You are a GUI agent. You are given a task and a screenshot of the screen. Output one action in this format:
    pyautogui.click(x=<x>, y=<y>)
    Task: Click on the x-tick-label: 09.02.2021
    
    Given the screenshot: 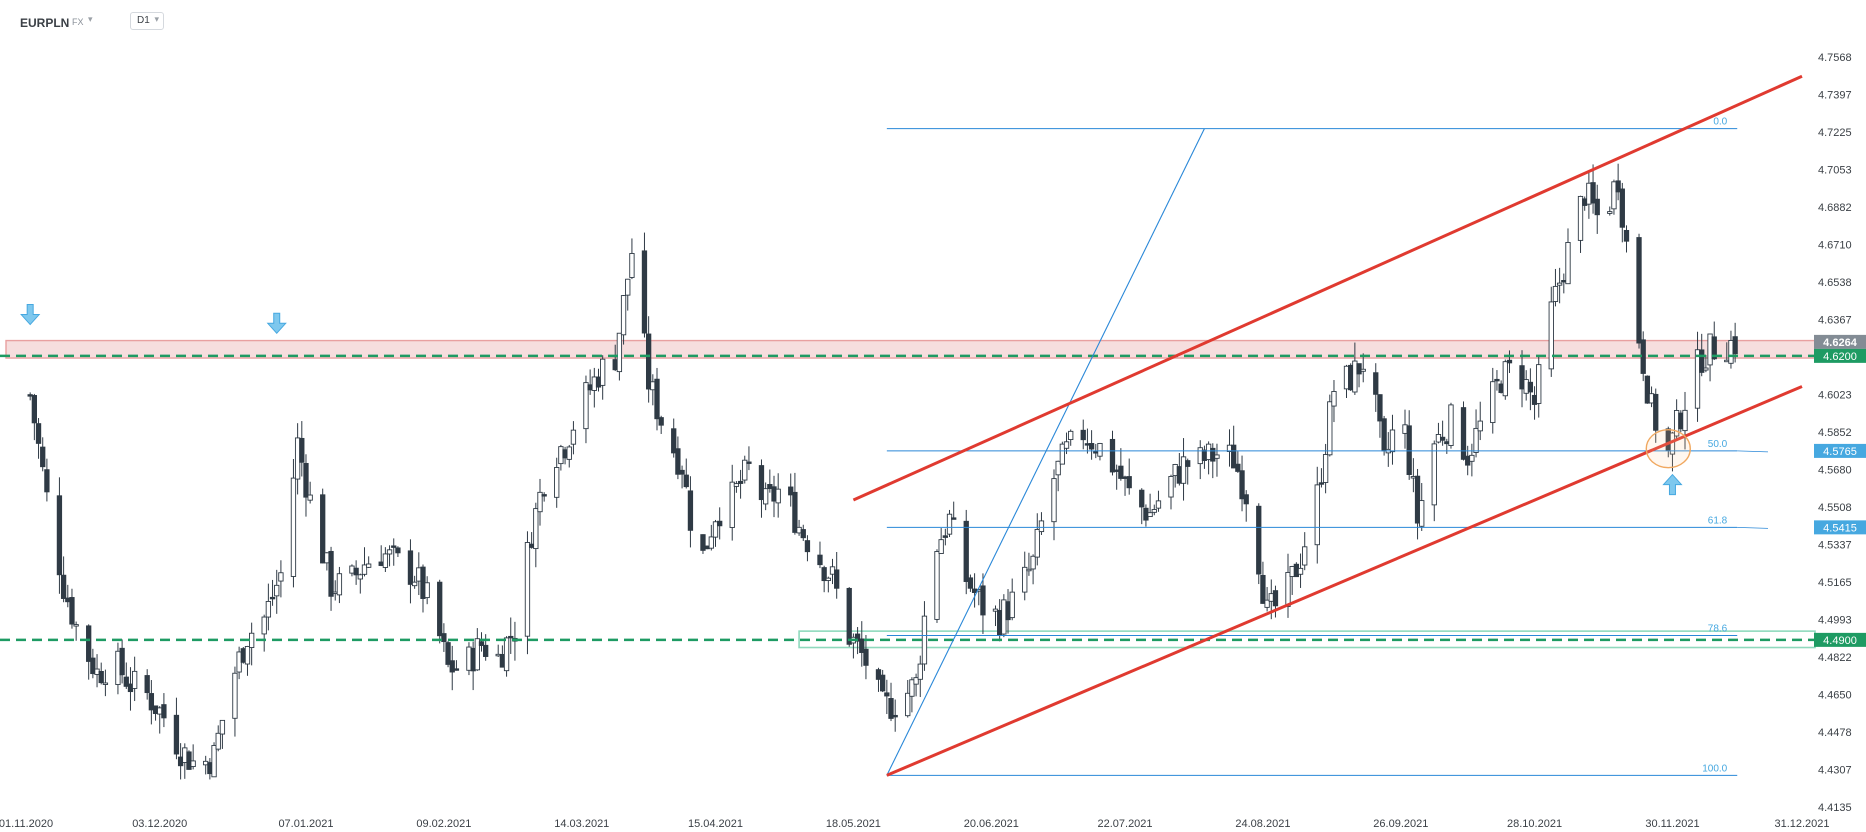 What is the action you would take?
    pyautogui.click(x=443, y=824)
    